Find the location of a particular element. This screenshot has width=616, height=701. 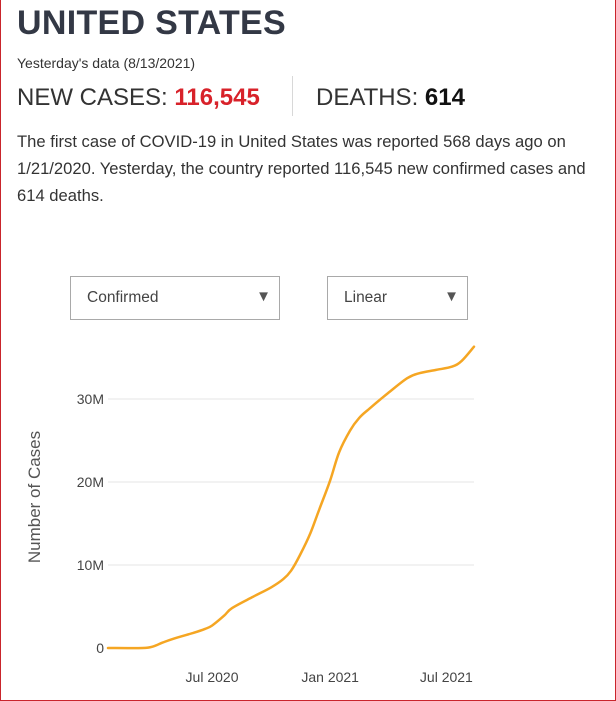

deaths-stat: DEATHS: 614 is located at coordinates (390, 98).